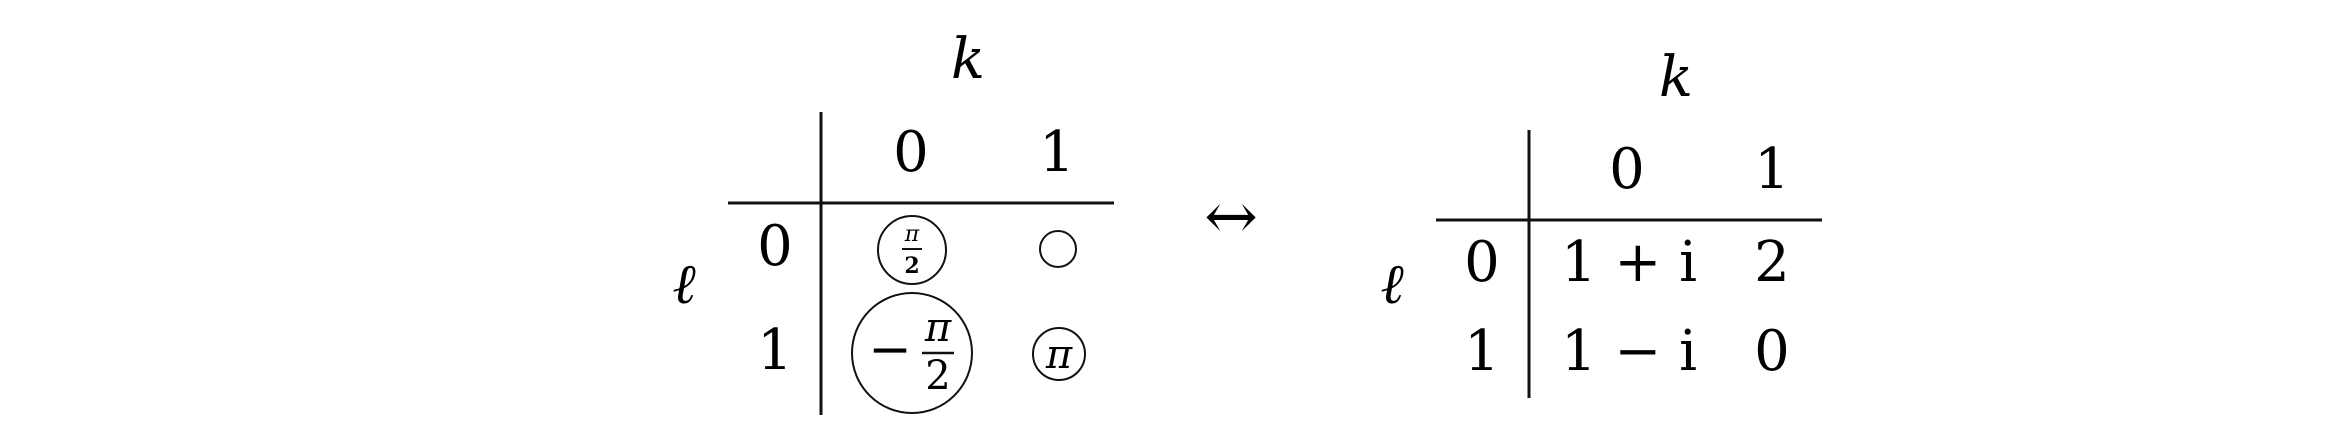 The height and width of the screenshot is (440, 2348). Describe the element at coordinates (1231, 217) in the screenshot. I see `equivalence-arrow: ↔` at that location.